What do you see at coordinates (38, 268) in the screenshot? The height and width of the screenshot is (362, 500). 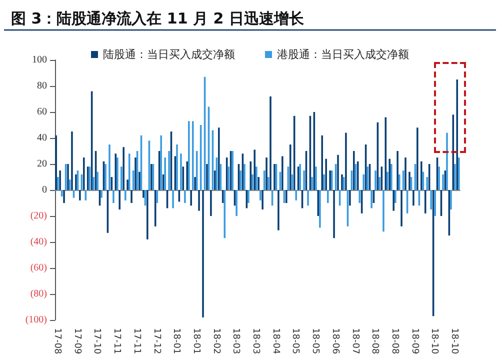 I see `y-tick-label: (60)` at bounding box center [38, 268].